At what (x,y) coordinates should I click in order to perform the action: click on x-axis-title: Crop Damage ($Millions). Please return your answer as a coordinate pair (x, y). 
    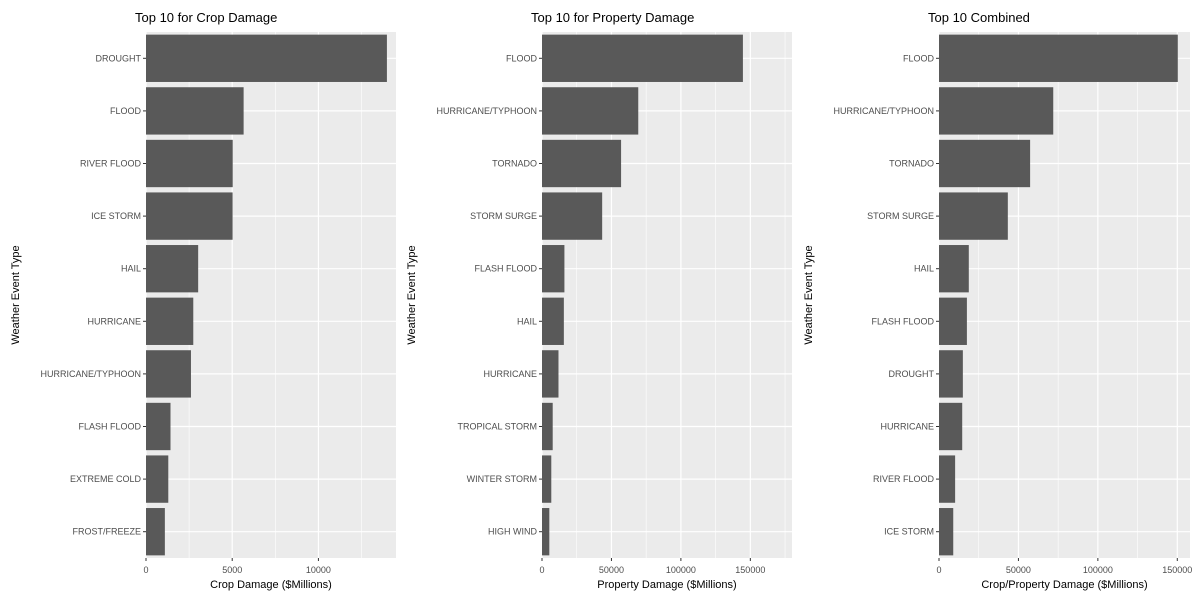
    Looking at the image, I should click on (271, 585).